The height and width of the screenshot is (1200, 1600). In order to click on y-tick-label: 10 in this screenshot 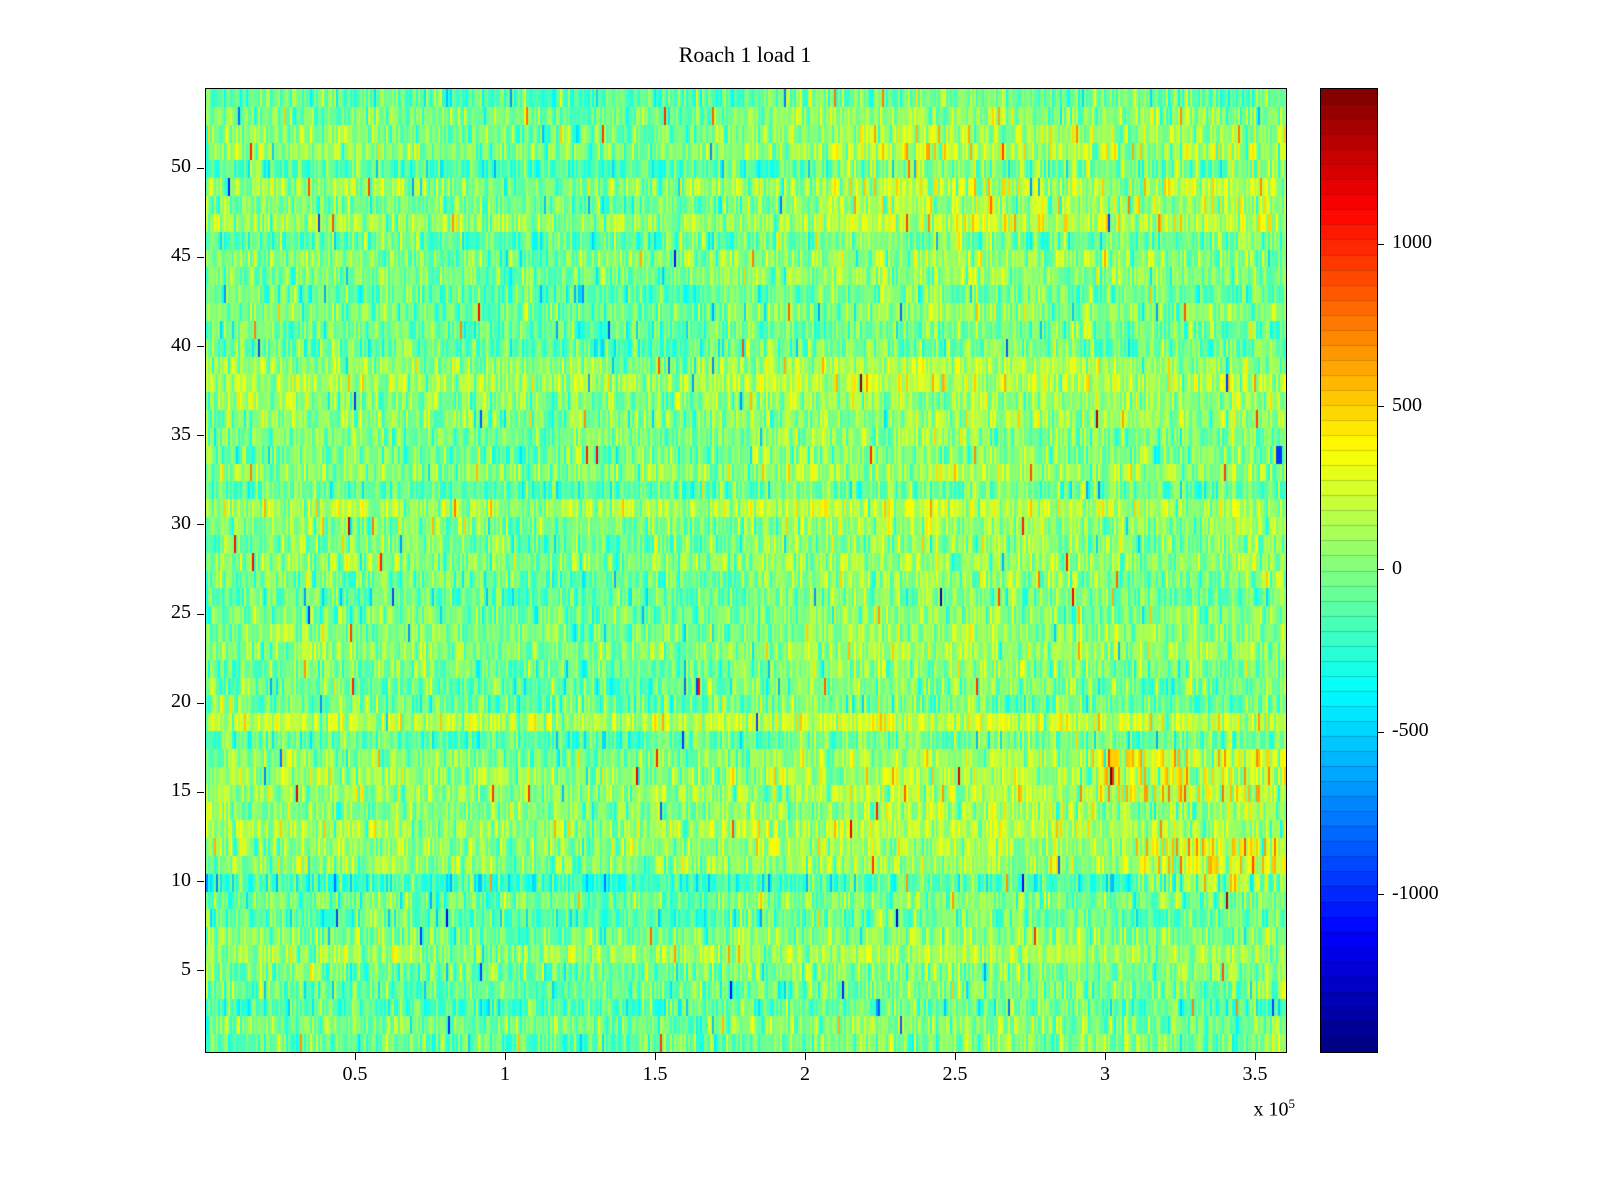, I will do `click(181, 879)`.